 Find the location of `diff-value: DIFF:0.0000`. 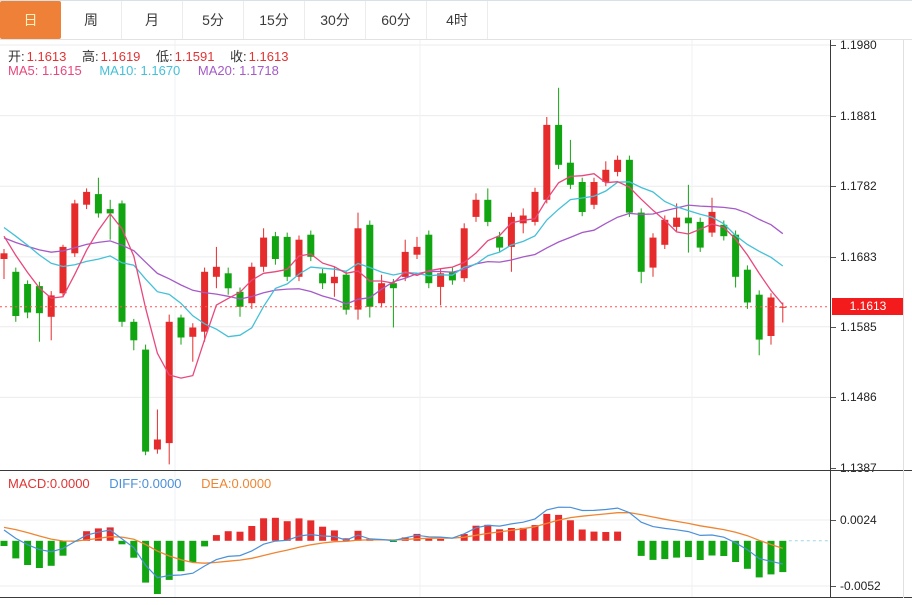

diff-value: DIFF:0.0000 is located at coordinates (145, 483).